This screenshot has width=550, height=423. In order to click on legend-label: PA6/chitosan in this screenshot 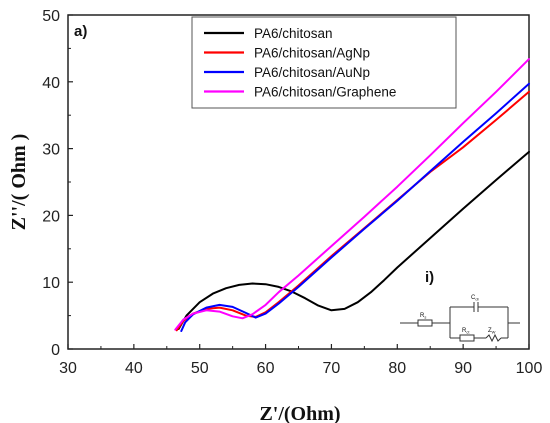, I will do `click(293, 33)`.